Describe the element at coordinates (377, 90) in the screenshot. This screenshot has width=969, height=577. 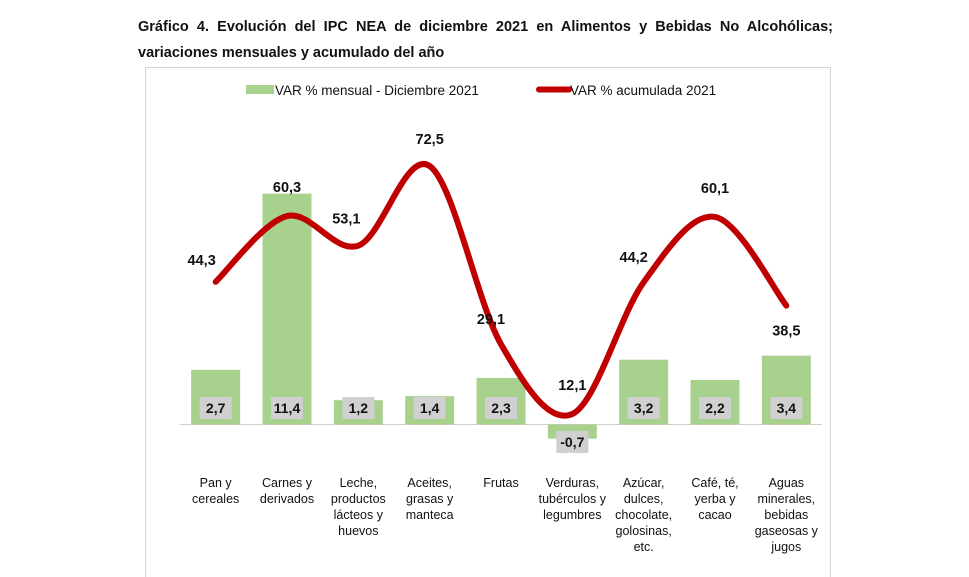
I see `legend-label-bar: VAR % mensual - Diciembre 2021` at that location.